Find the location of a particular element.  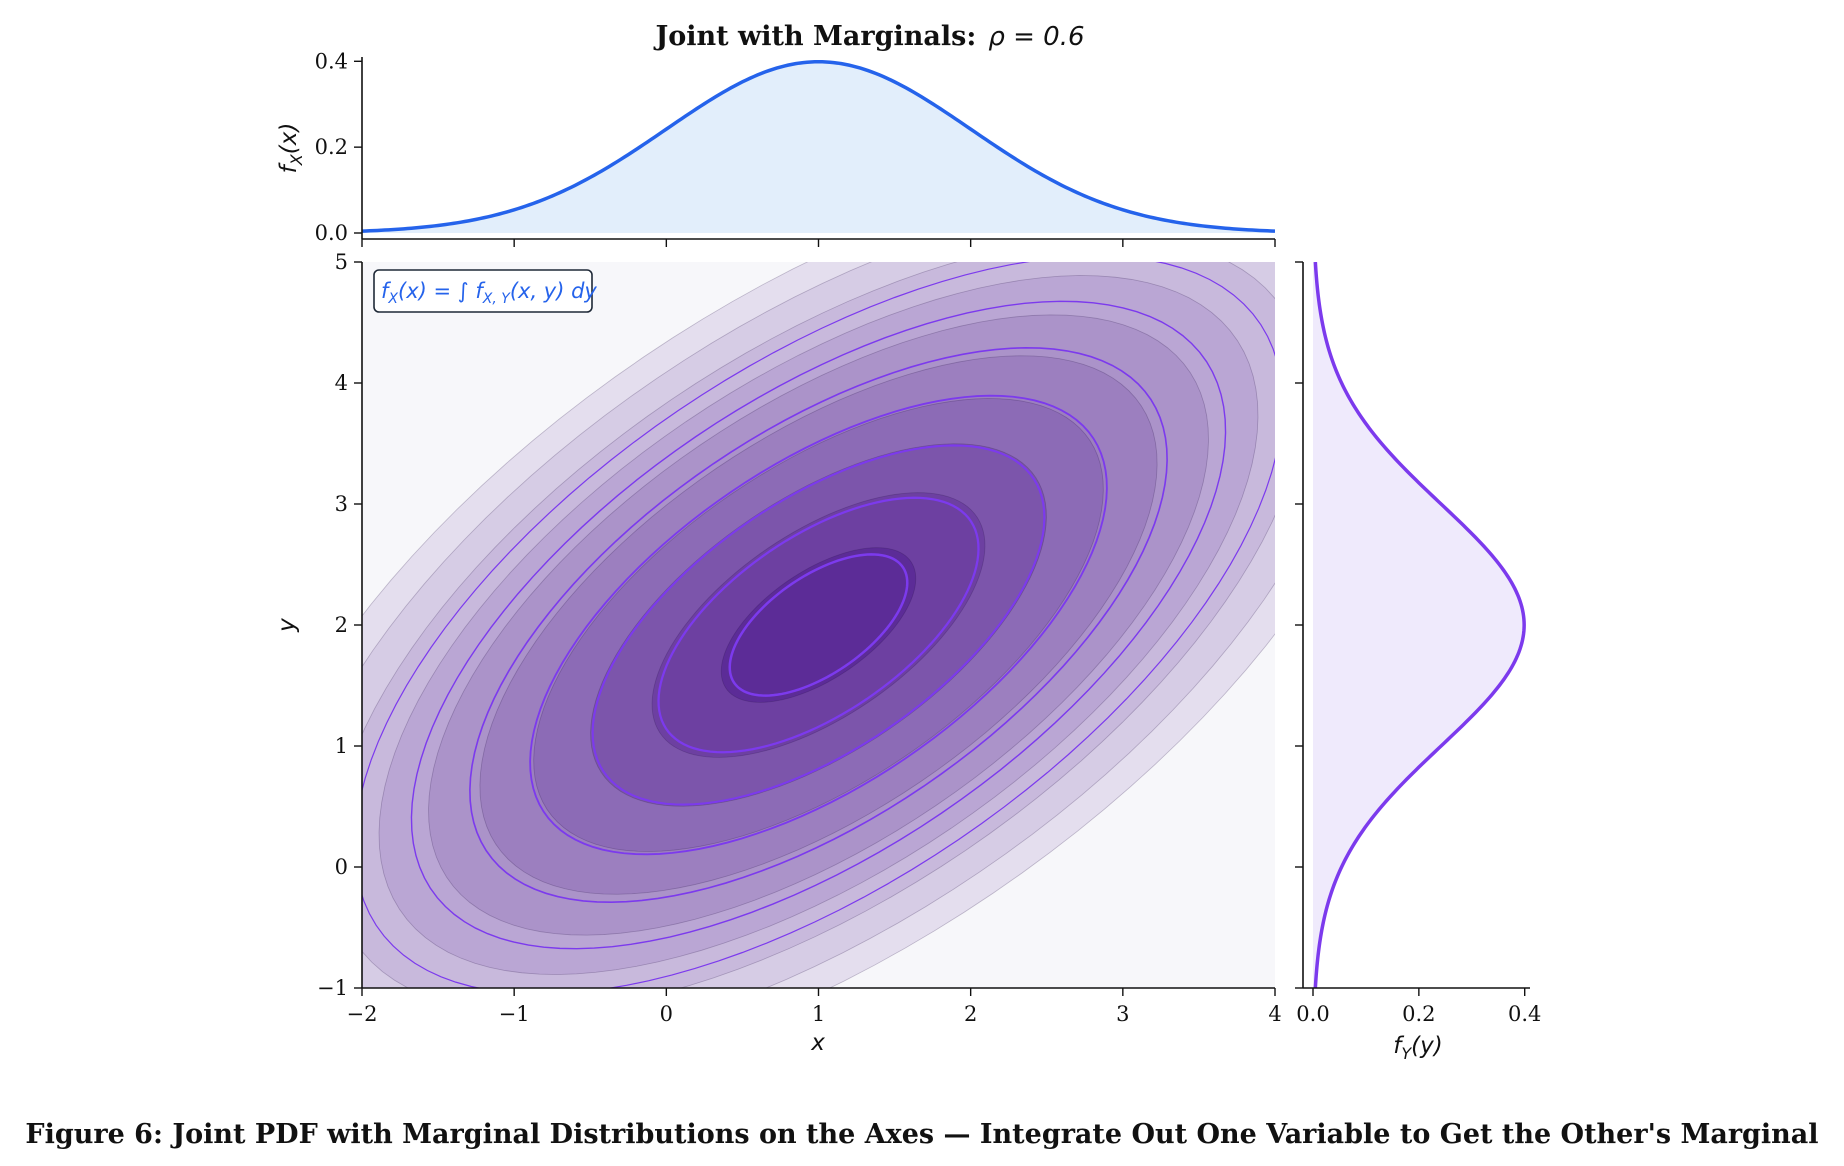

y-tick-label: 4 is located at coordinates (341, 383).